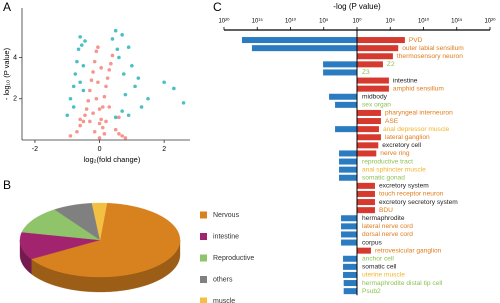  Describe the element at coordinates (383, 178) in the screenshot. I see `category-label: somatic gonad` at that location.